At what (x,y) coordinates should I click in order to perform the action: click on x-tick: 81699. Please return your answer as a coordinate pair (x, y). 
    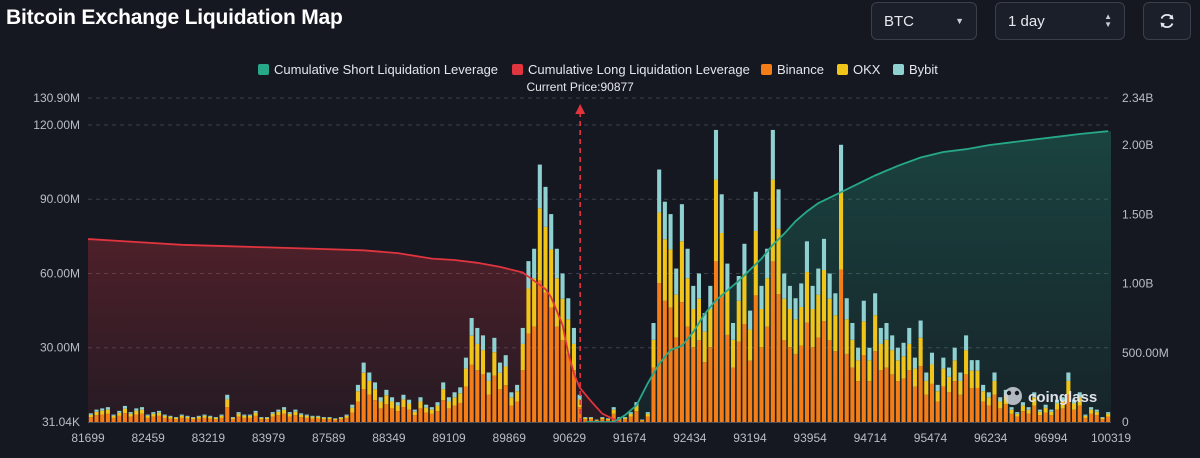
    Looking at the image, I should click on (88, 438).